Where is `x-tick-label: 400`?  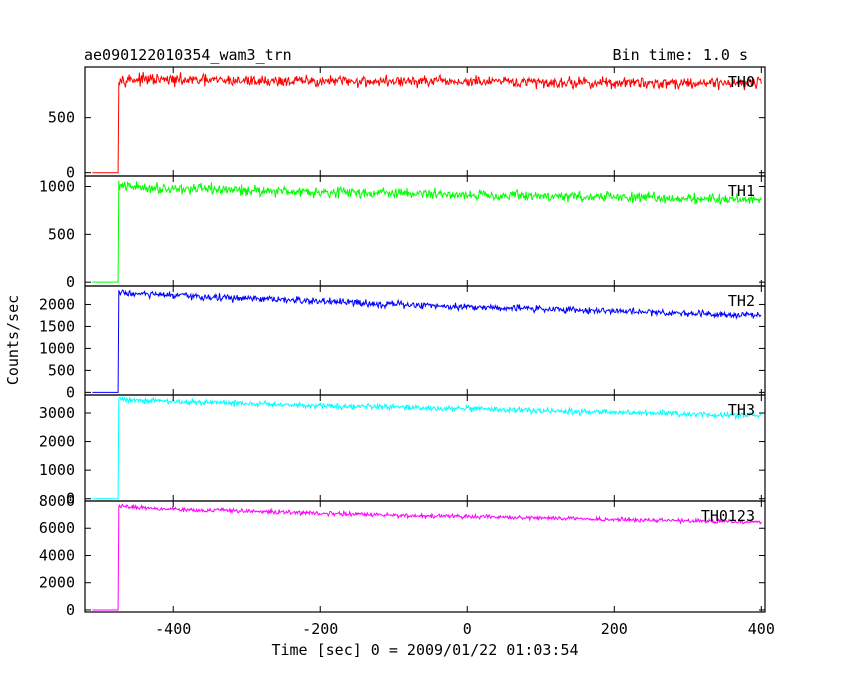
x-tick-label: 400 is located at coordinates (761, 629).